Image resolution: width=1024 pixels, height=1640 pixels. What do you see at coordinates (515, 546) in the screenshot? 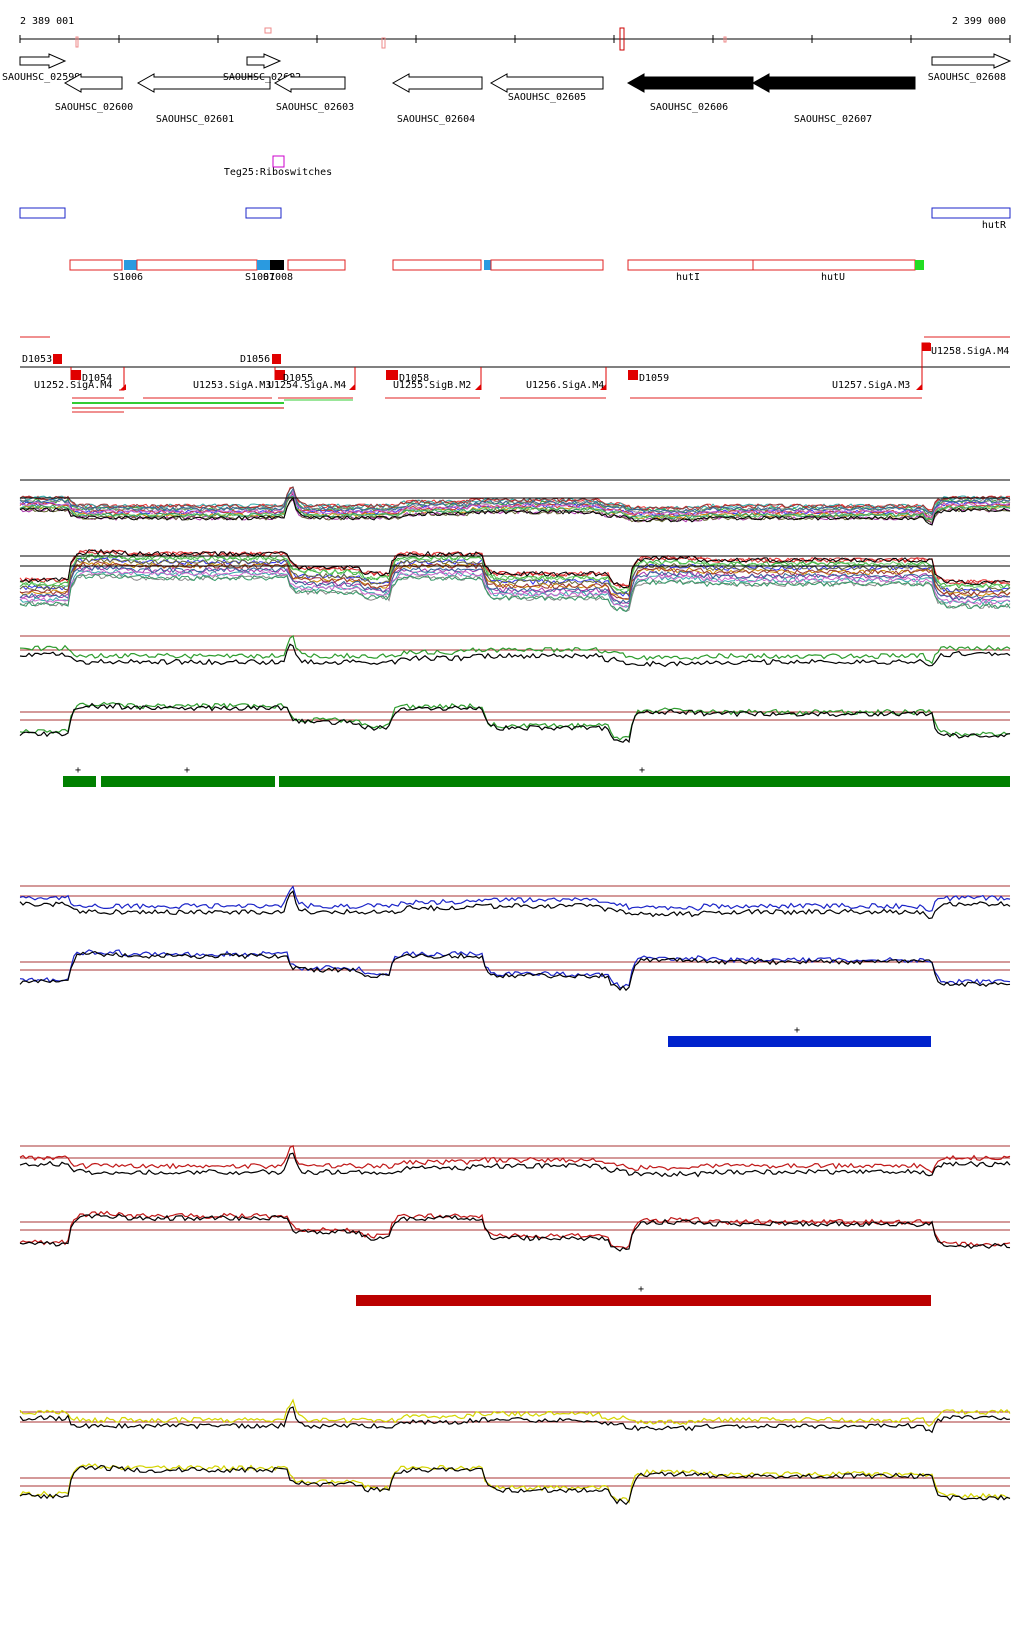
I see `all-conditions-panel` at bounding box center [515, 546].